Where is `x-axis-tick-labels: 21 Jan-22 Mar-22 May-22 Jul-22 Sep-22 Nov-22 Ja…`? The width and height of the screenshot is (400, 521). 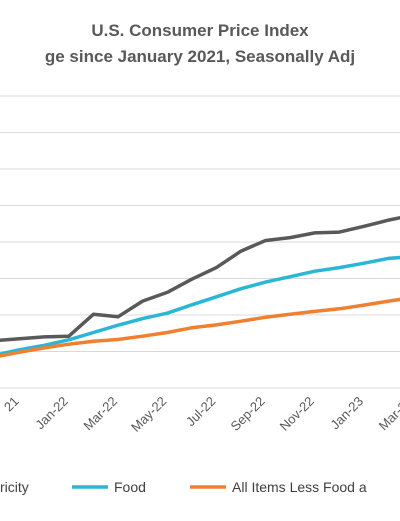
x-axis-tick-labels: 21 Jan-22 Mar-22 May-22 Jul-22 Sep-22 Nov-22 Ja… is located at coordinates (200, 414).